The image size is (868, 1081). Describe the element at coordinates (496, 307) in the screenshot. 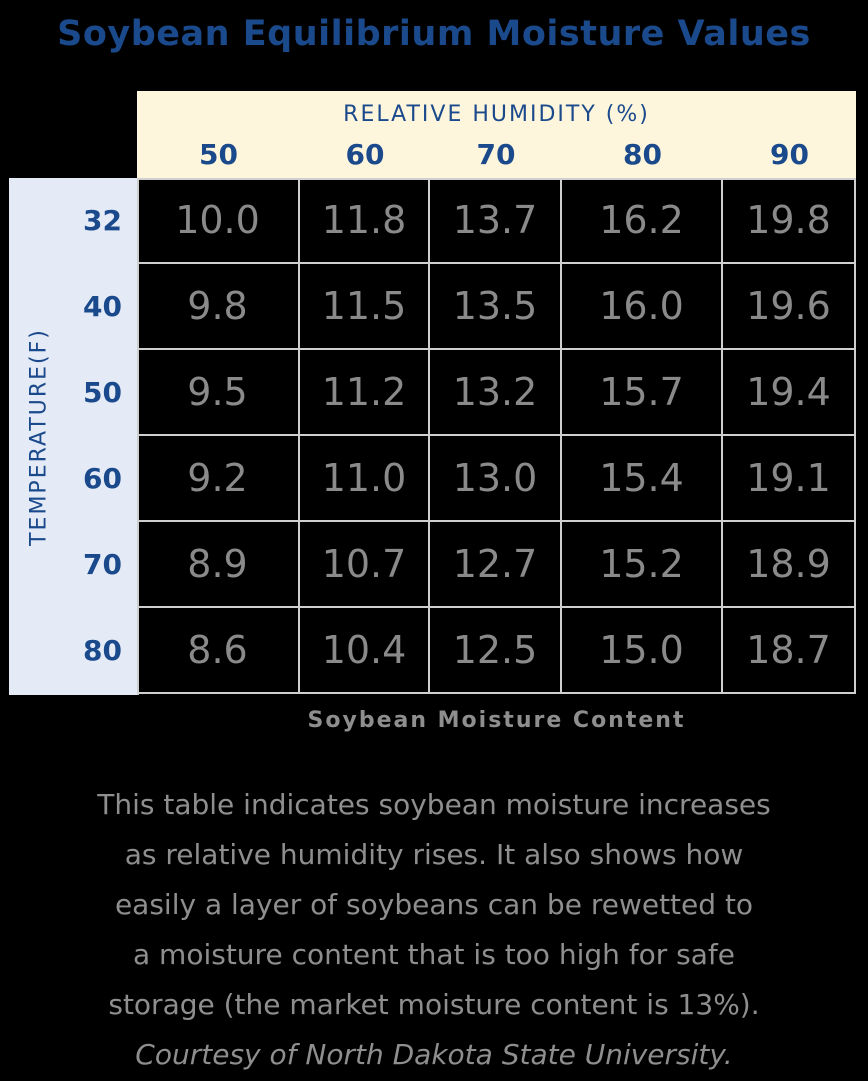

I see `table-cell: 13.5` at that location.